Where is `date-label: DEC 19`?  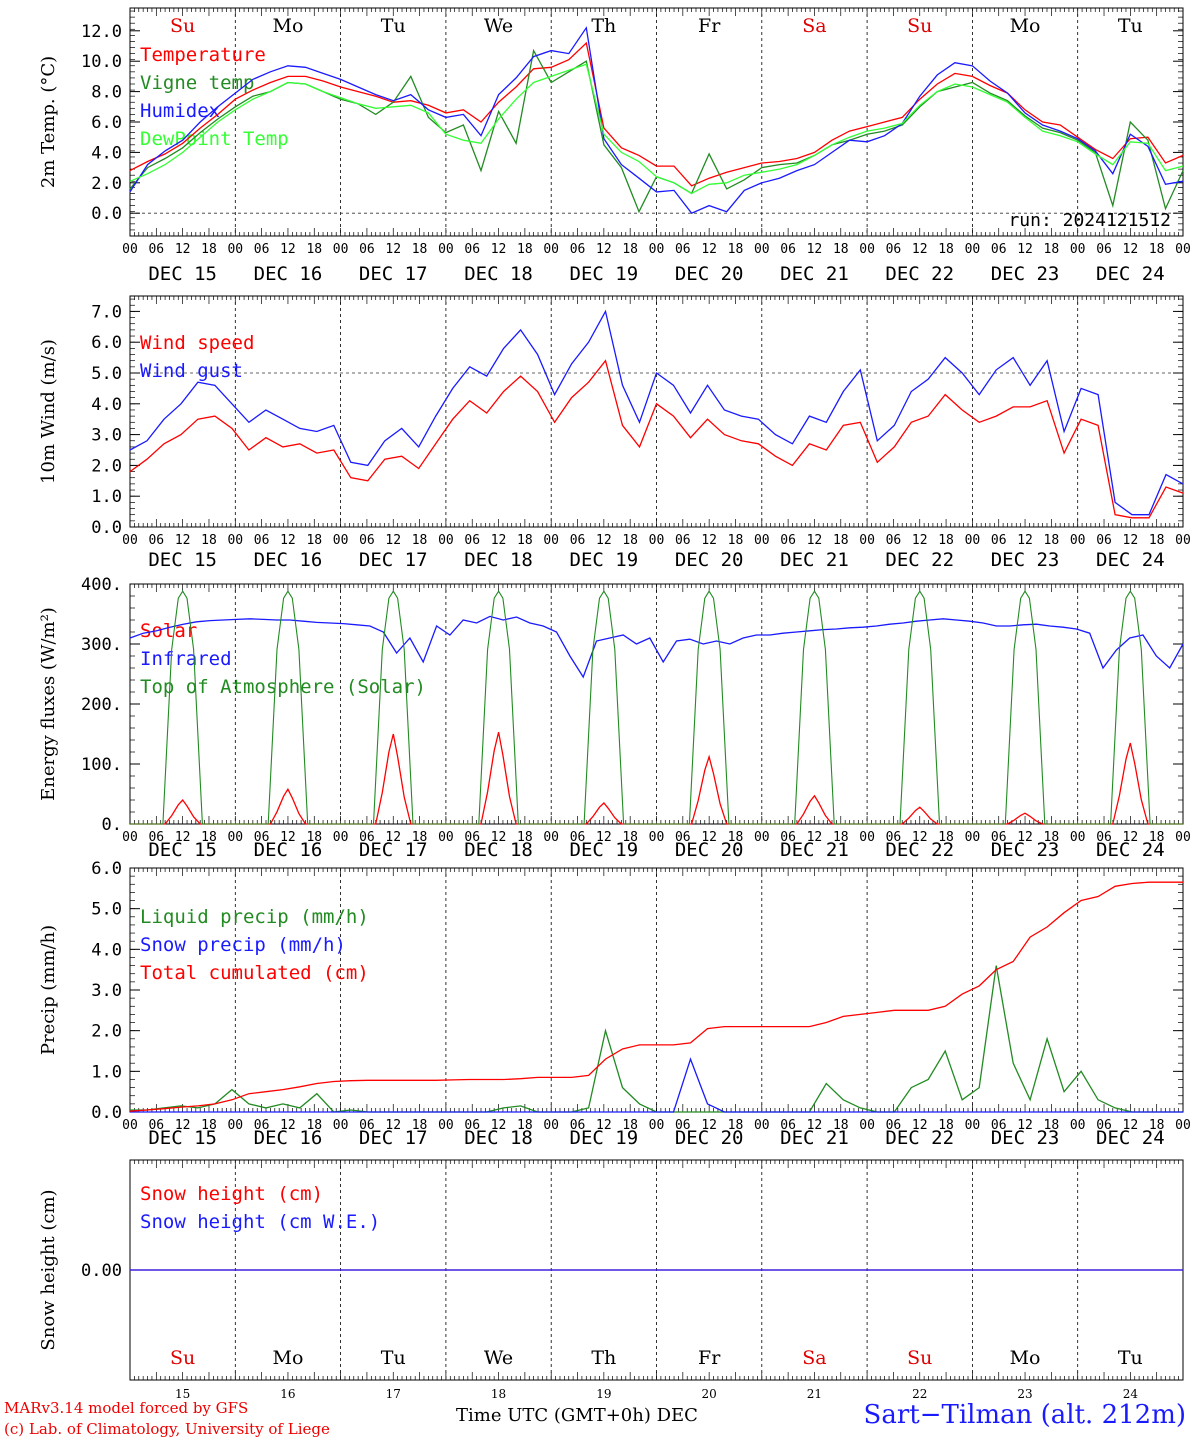
date-label: DEC 19 is located at coordinates (604, 560).